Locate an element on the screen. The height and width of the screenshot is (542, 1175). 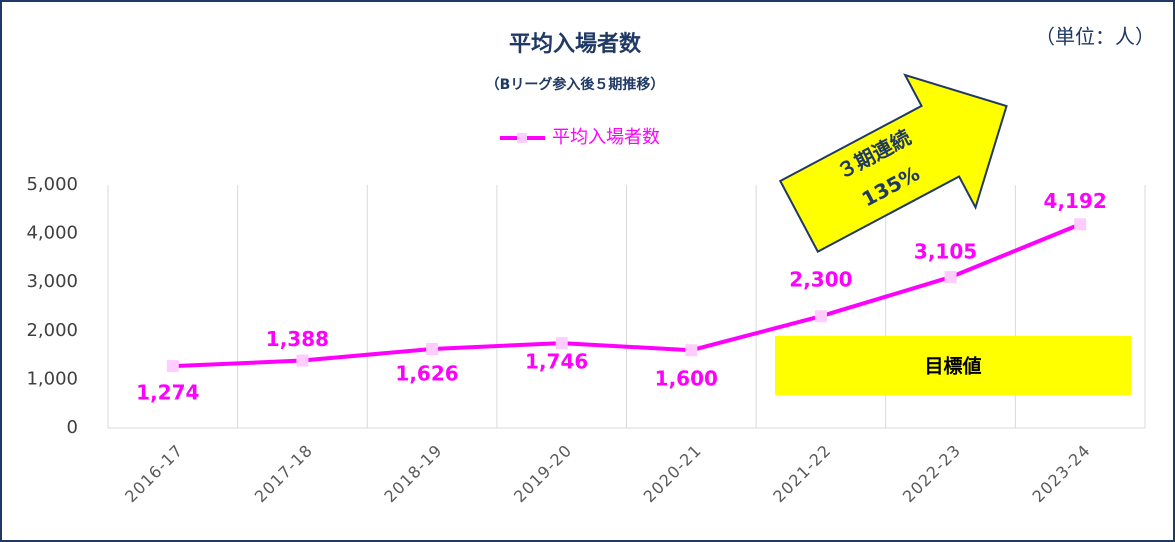
chart-subtitle: （Bリーグ参入後５期推移） is located at coordinates (575, 84).